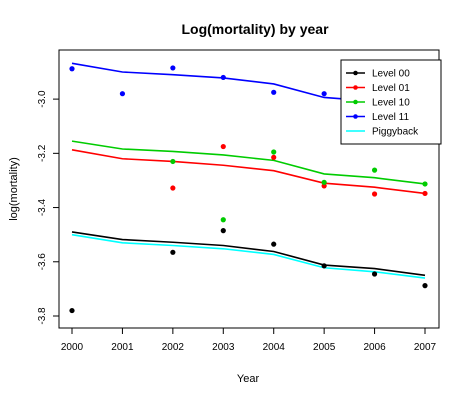  I want to click on x-tick-label: 2007, so click(425, 347).